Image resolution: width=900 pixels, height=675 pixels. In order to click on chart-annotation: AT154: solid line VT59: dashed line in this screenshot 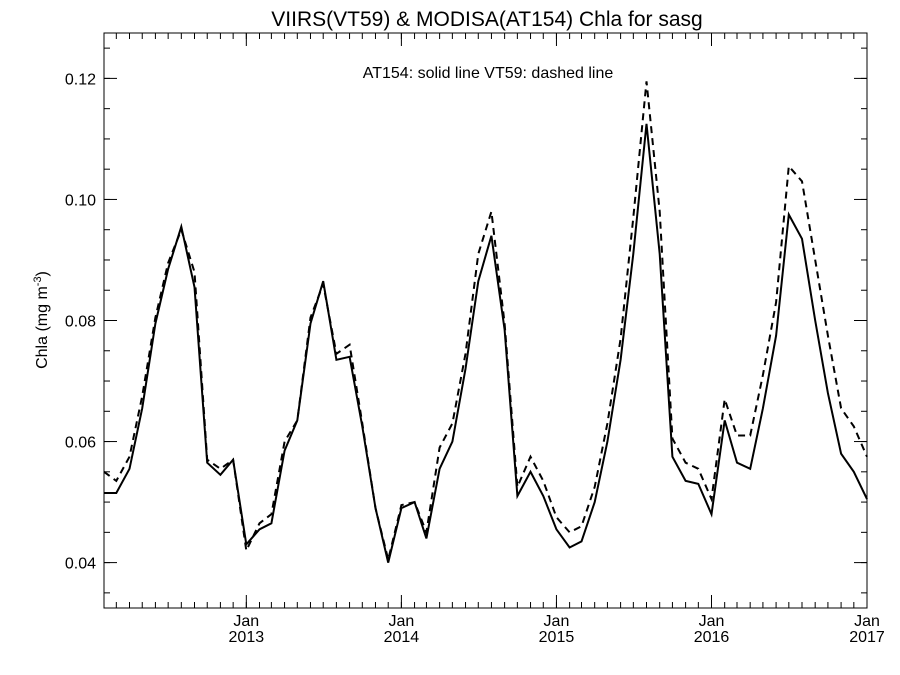, I will do `click(488, 73)`.